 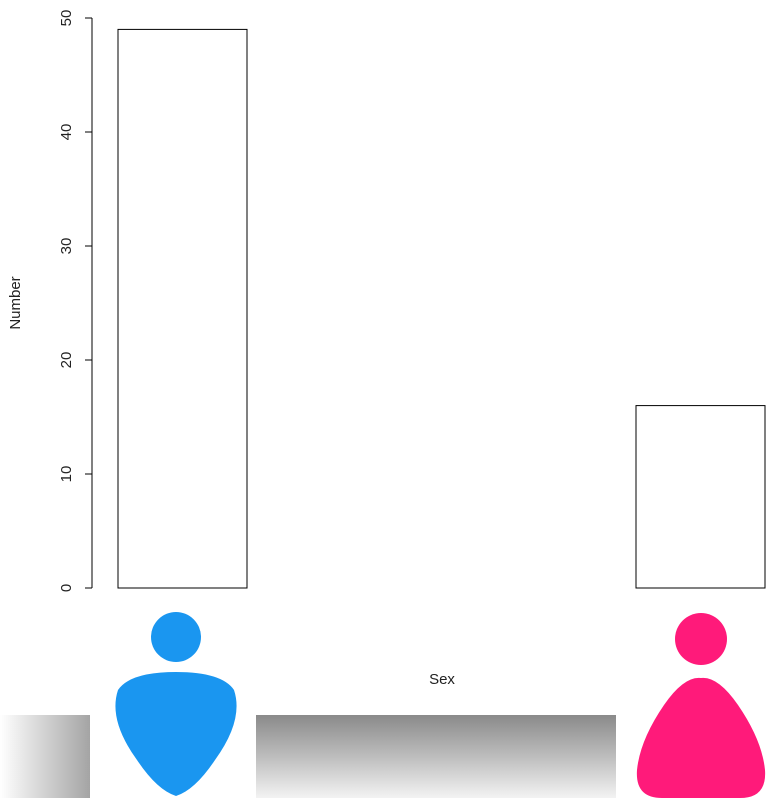 I want to click on bar-male, so click(x=182, y=308).